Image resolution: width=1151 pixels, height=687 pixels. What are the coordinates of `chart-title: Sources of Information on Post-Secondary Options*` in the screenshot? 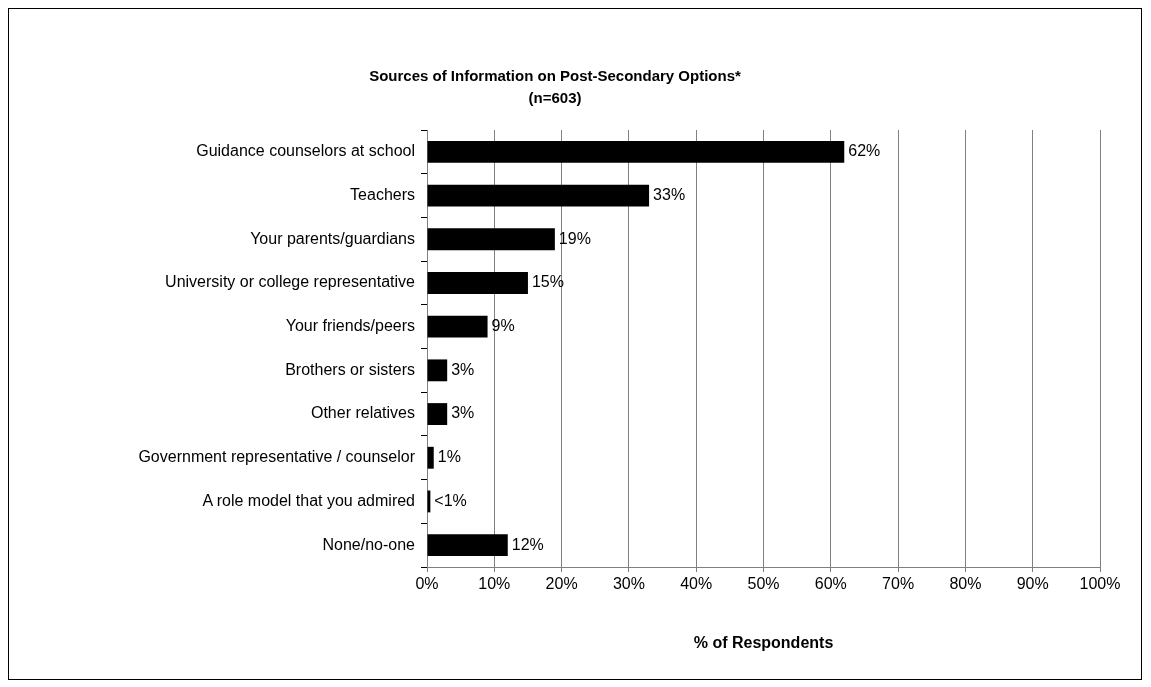 It's located at (555, 76).